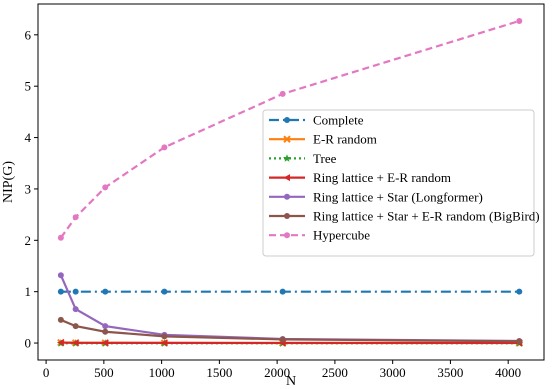  I want to click on x-tick-label: 2000, so click(277, 372).